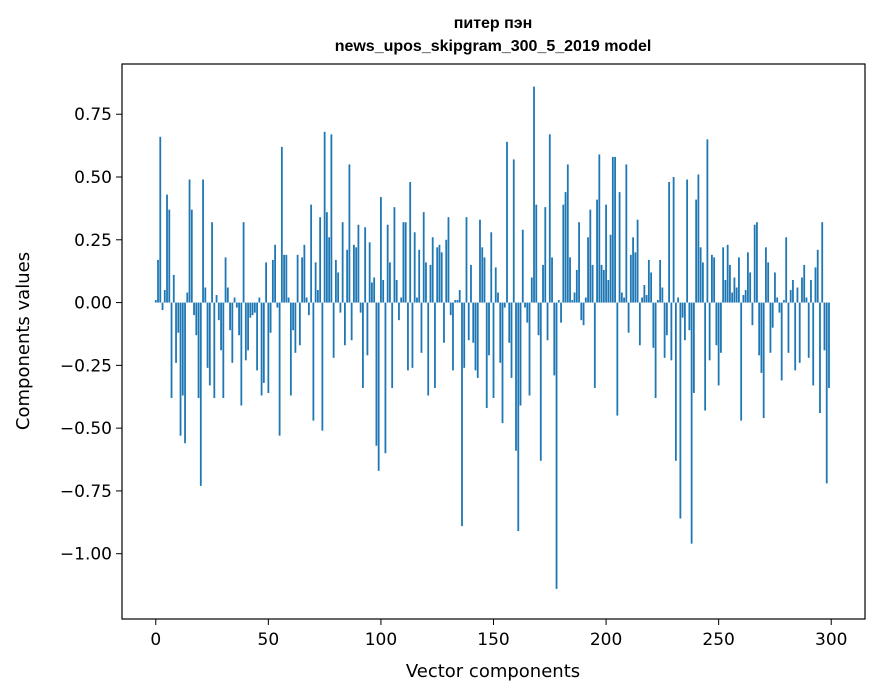 The height and width of the screenshot is (696, 880). I want to click on y-axis-label: Components values, so click(23, 341).